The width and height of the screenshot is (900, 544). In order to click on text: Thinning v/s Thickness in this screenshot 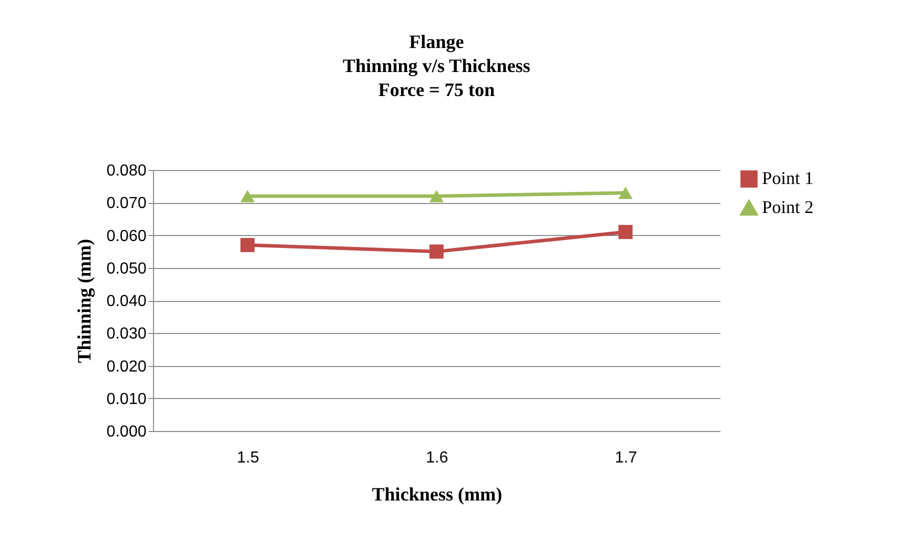, I will do `click(436, 66)`.